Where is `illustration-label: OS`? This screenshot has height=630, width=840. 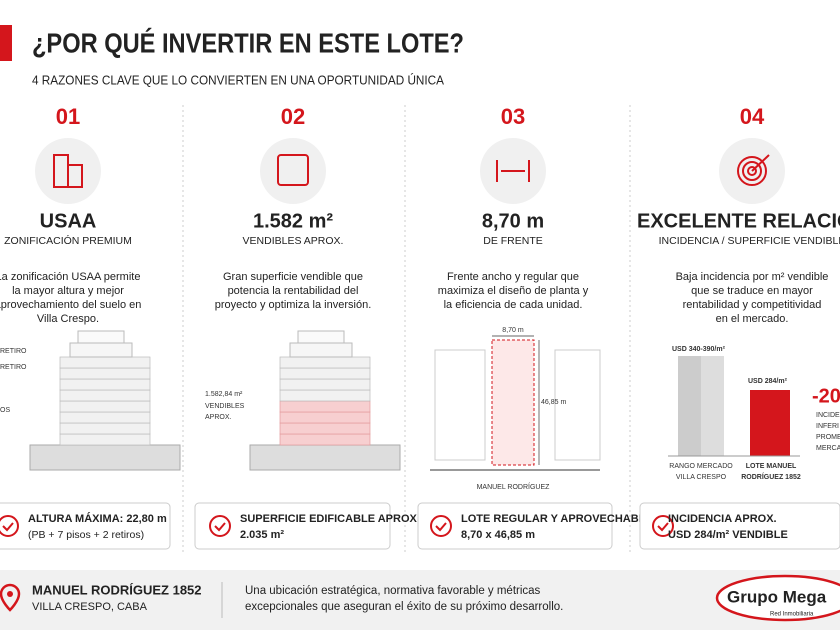
illustration-label: OS is located at coordinates (5, 410).